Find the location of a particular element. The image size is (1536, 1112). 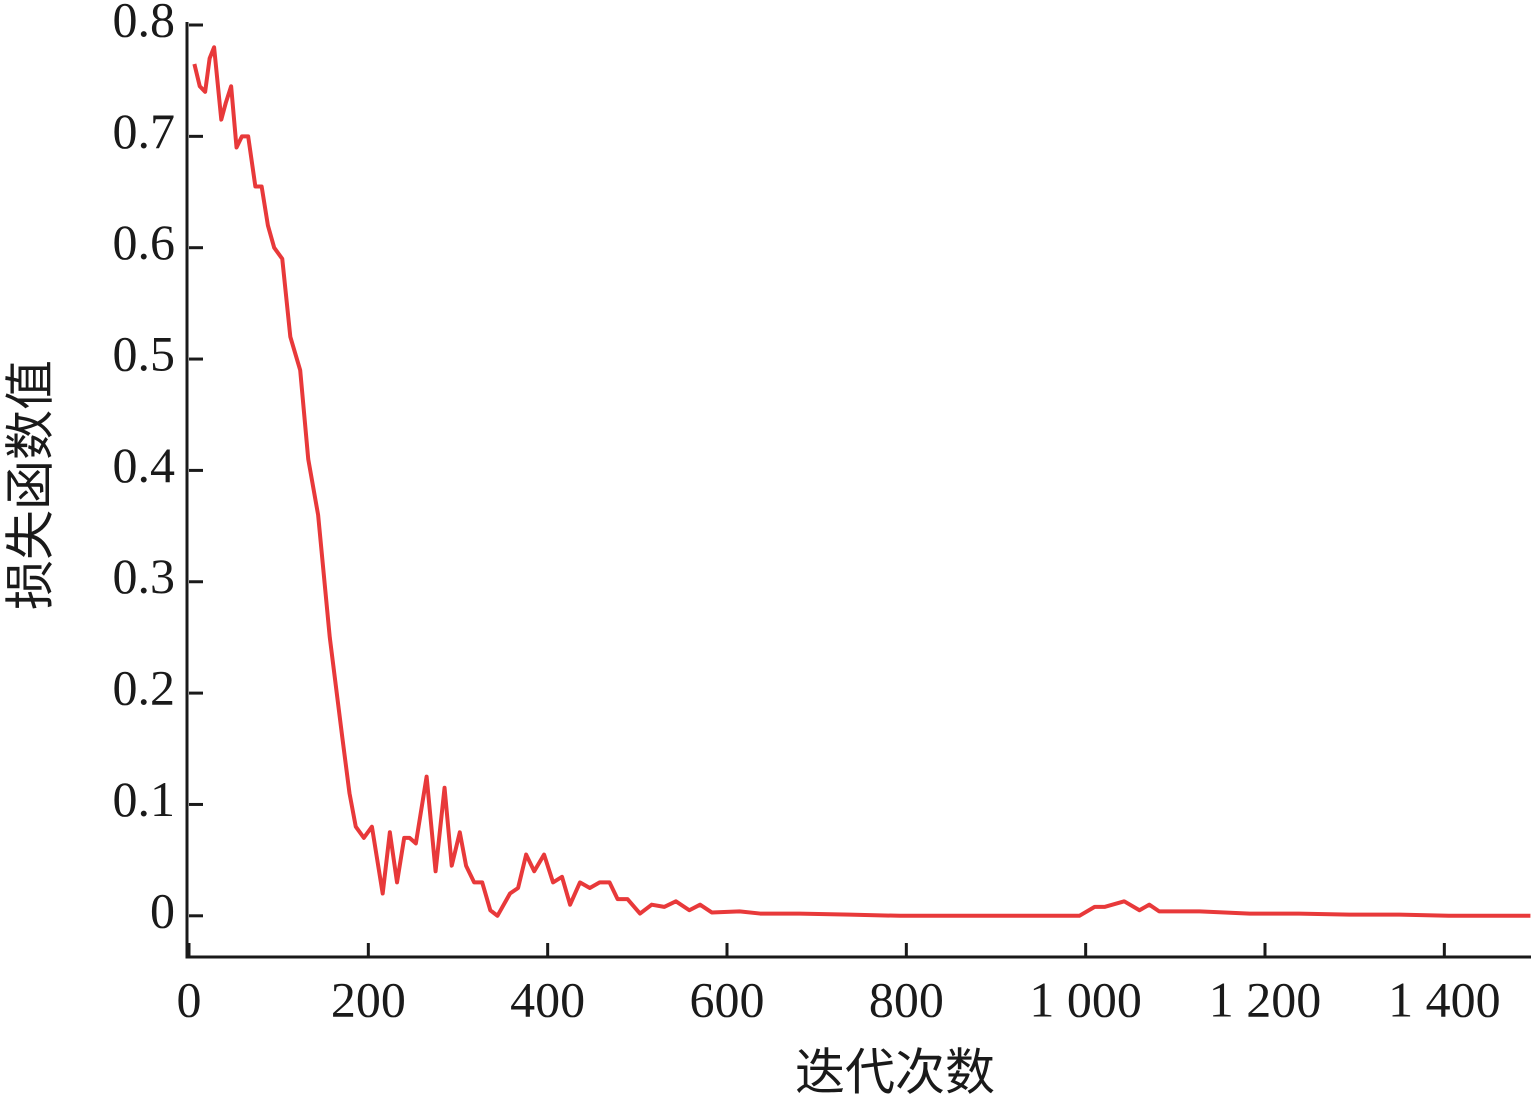

y-tick-label: 0.6 is located at coordinates (144, 242).